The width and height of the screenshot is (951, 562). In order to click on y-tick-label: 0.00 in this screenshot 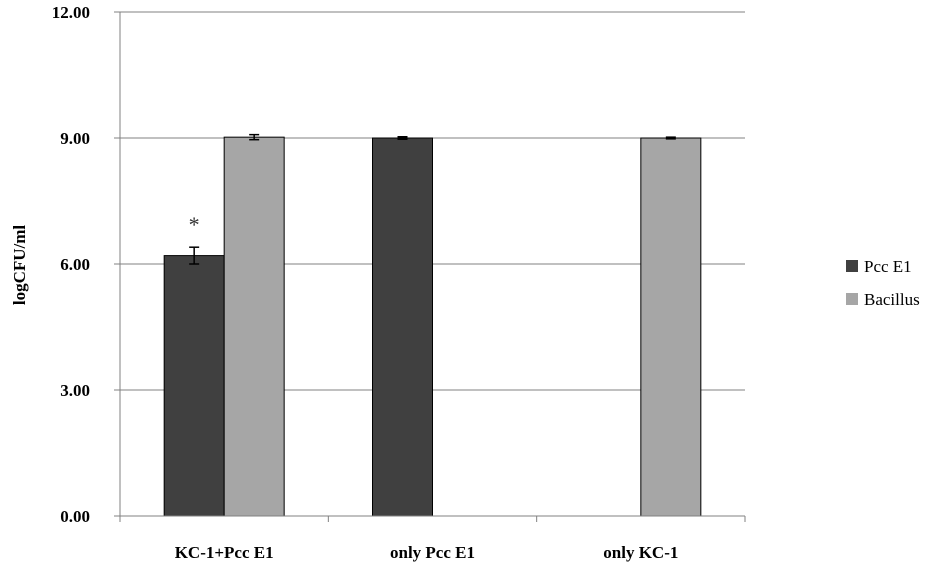, I will do `click(75, 516)`.